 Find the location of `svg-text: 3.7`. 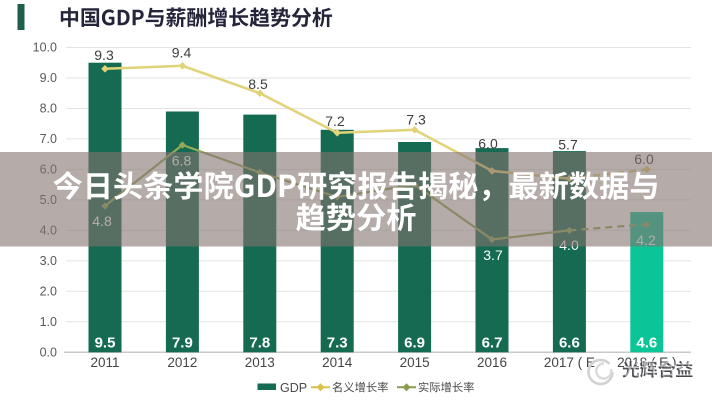

svg-text: 3.7 is located at coordinates (493, 255).